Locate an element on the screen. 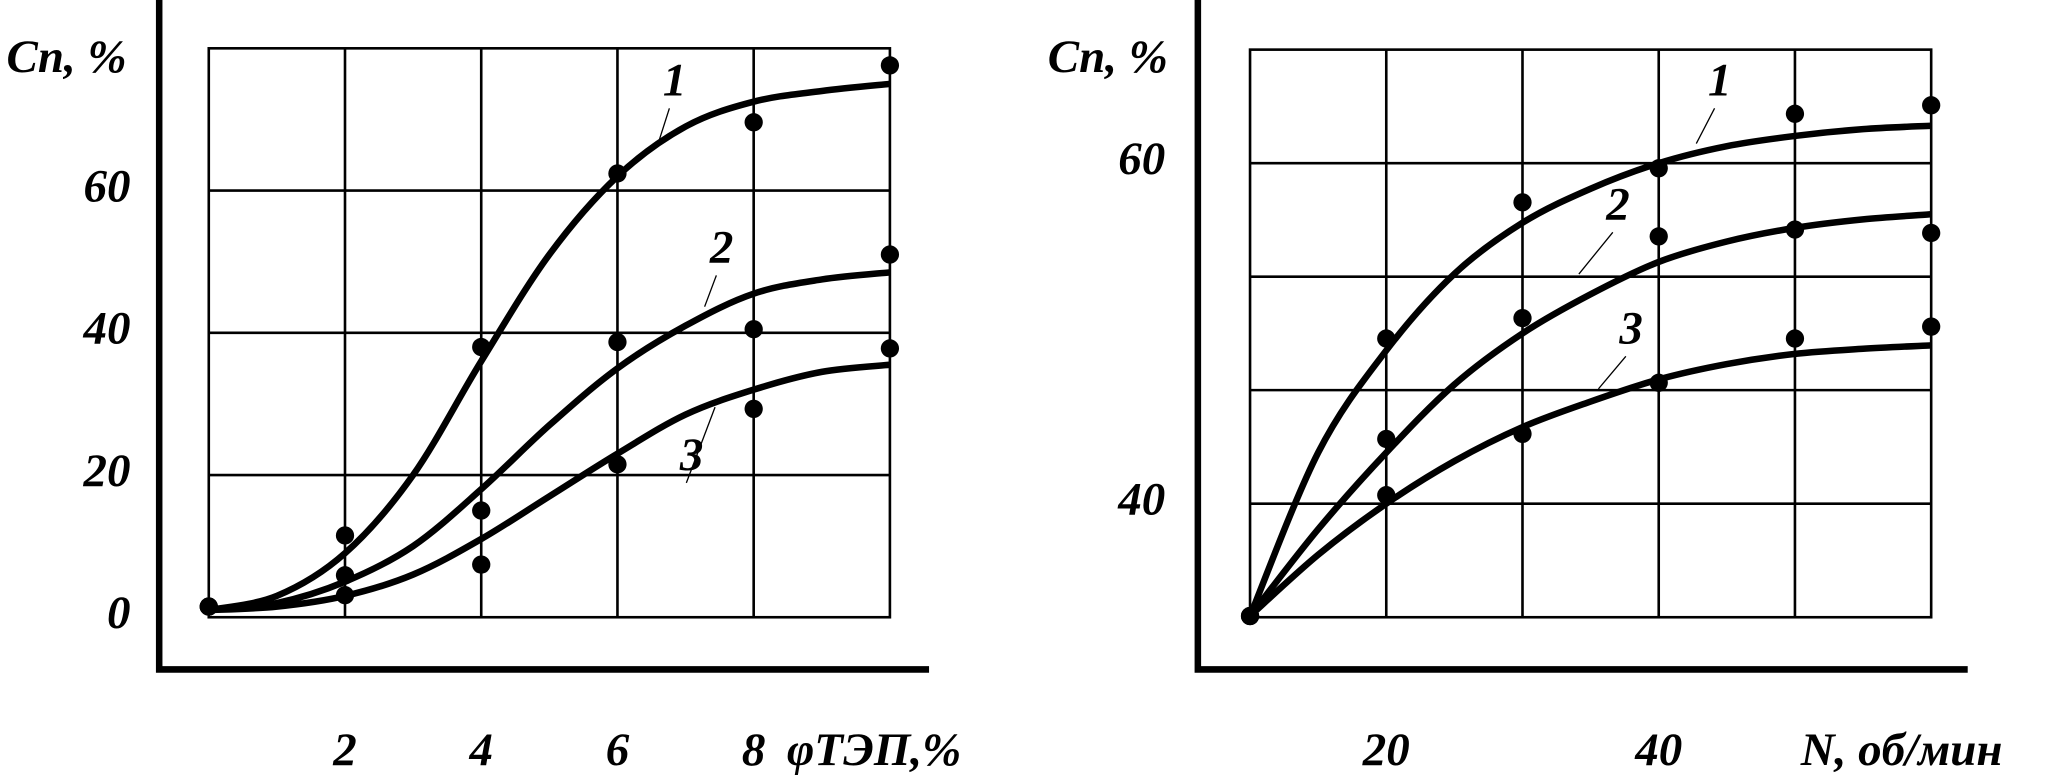 Image resolution: width=2046 pixels, height=783 pixels. x-axis-label: N, об/мин is located at coordinates (1901, 750).